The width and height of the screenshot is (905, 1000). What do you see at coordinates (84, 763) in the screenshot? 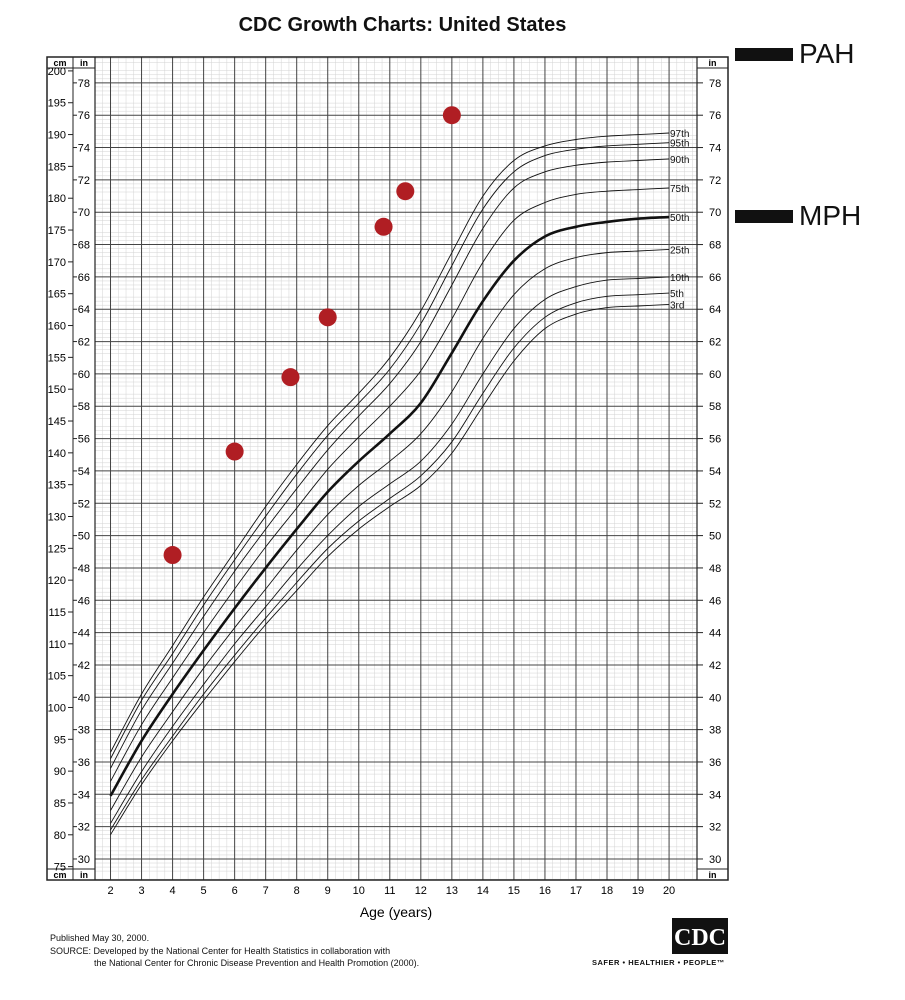
I see `in-tick-label-left: 36` at bounding box center [84, 763].